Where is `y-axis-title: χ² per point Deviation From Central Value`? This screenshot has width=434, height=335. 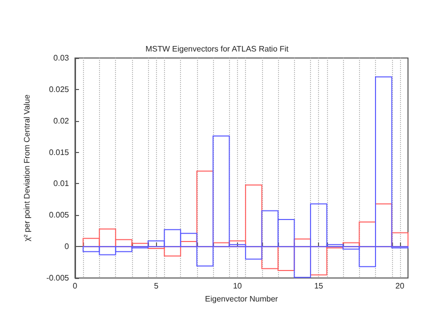
y-axis-title: χ² per point Deviation From Central Value is located at coordinates (27, 168).